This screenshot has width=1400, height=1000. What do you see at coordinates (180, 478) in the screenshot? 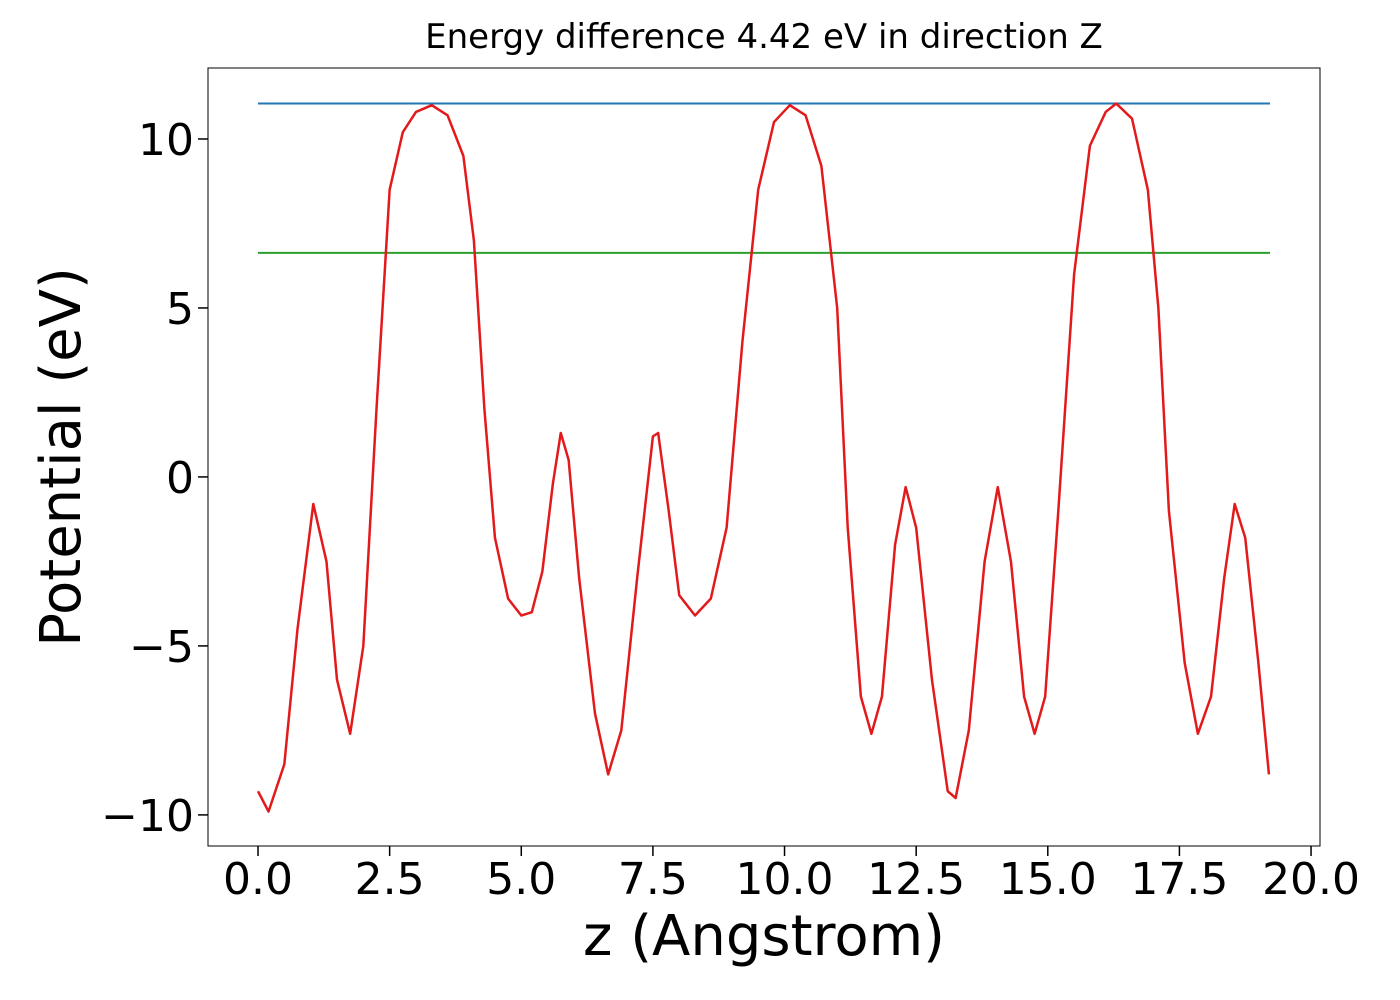
I see `y-tick-label: 0` at bounding box center [180, 478].